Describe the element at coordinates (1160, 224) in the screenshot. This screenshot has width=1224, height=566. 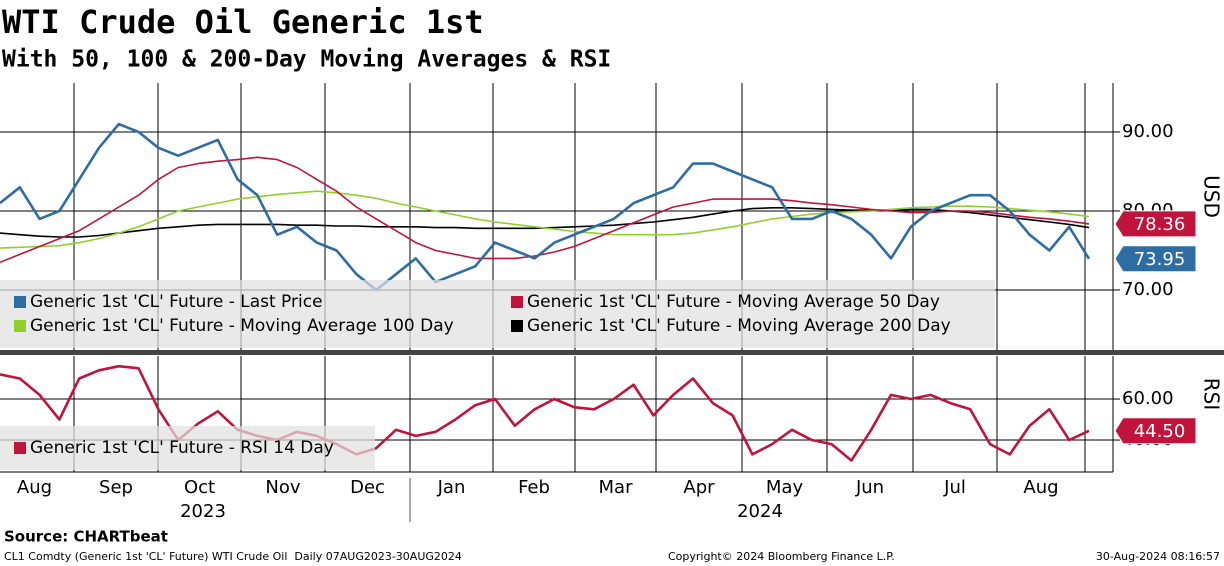
I see `value-tag-label: 78.36` at that location.